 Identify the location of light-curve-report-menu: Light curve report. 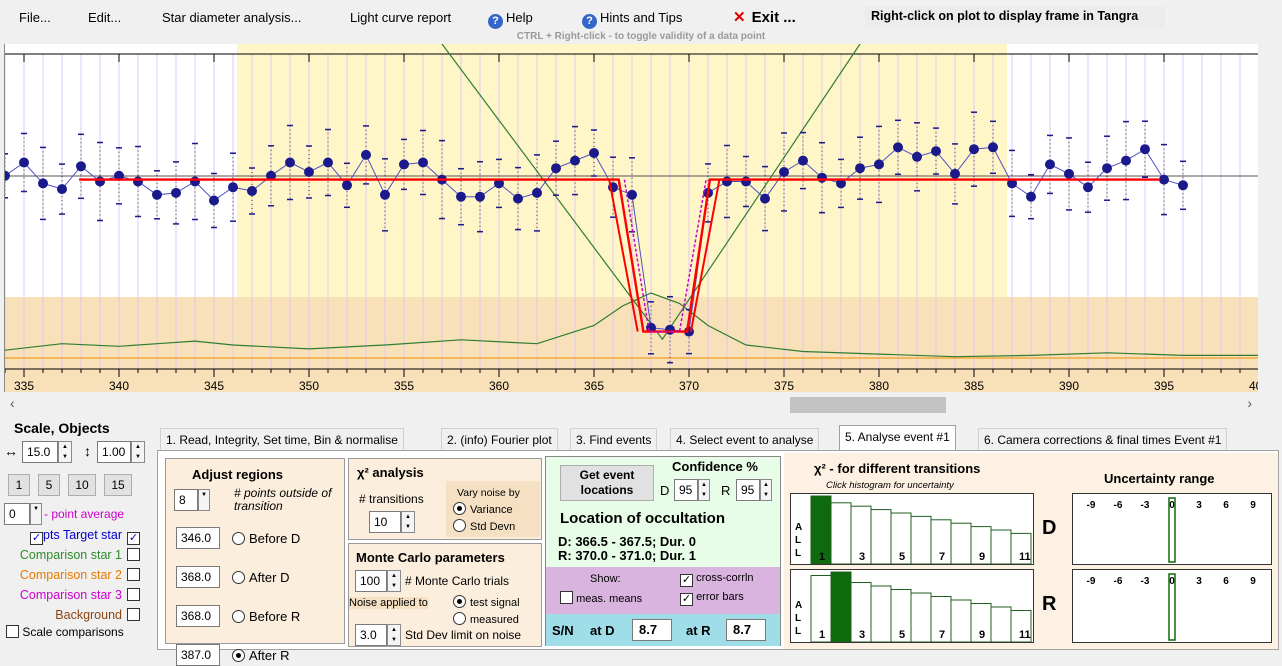
(401, 17).